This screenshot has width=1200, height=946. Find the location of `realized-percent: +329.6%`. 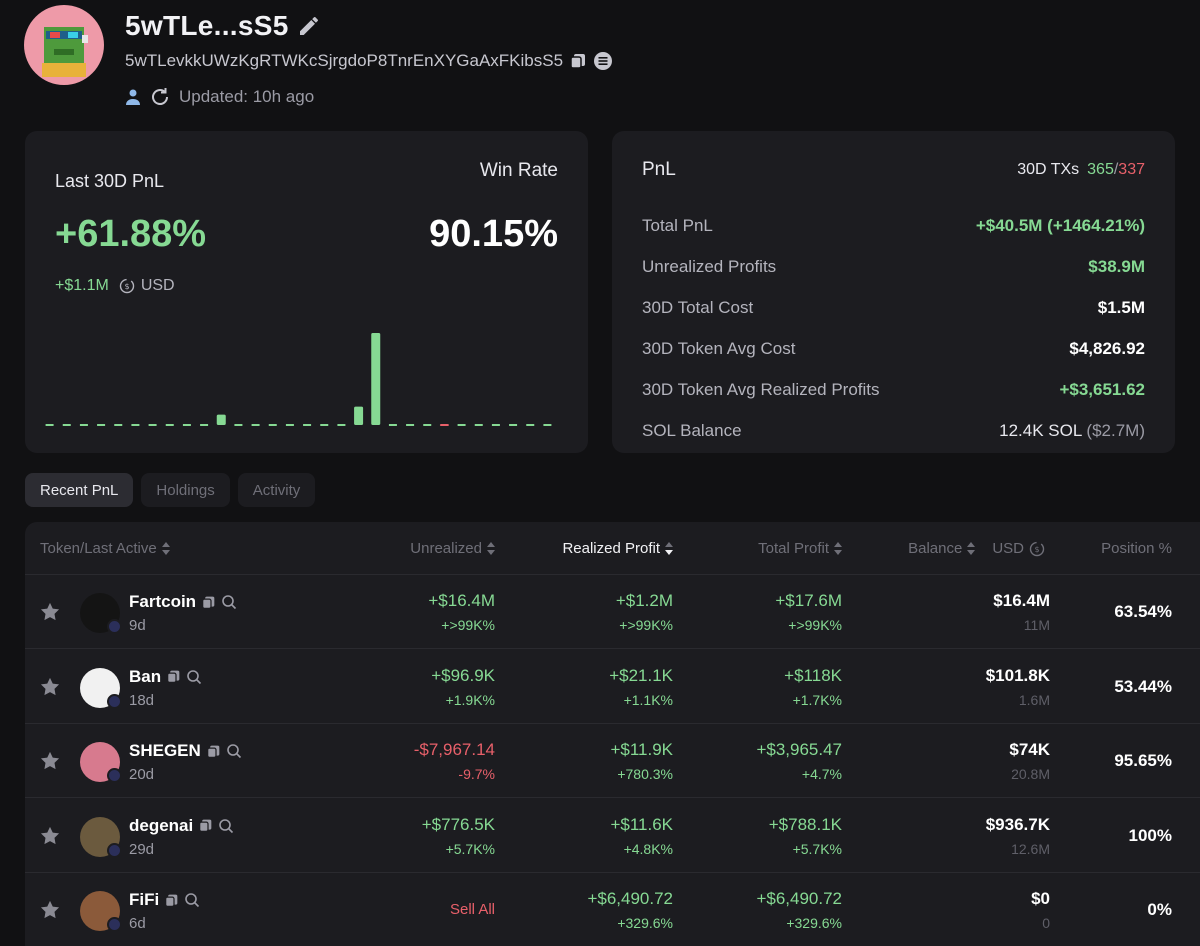

realized-percent: +329.6% is located at coordinates (645, 923).